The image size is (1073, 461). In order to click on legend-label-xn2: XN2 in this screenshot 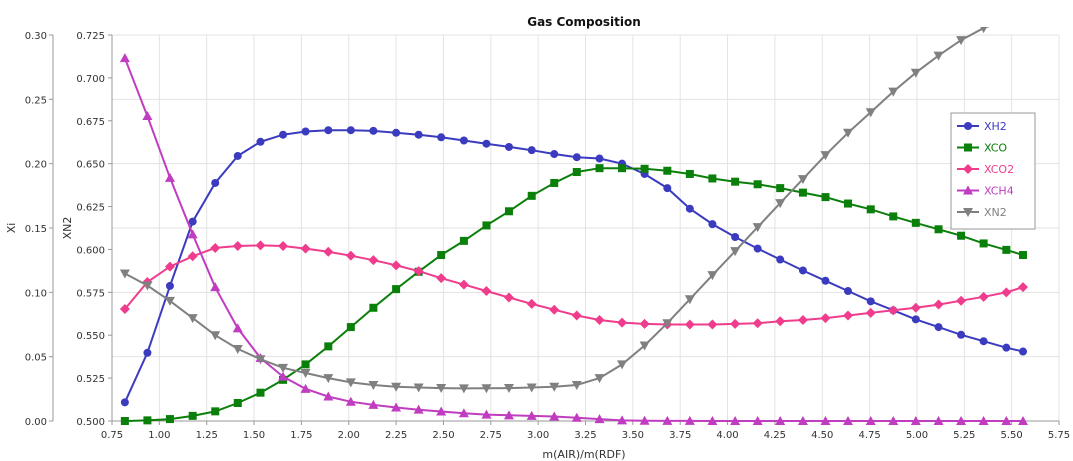, I will do `click(995, 212)`.